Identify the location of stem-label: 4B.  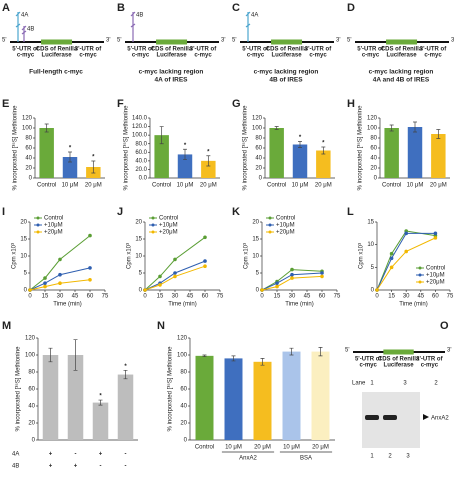
(139, 16).